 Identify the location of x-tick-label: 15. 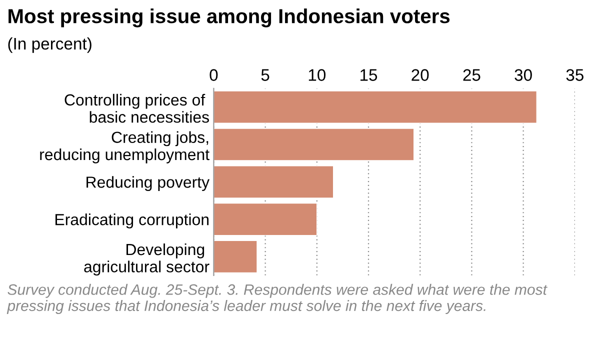
(369, 75).